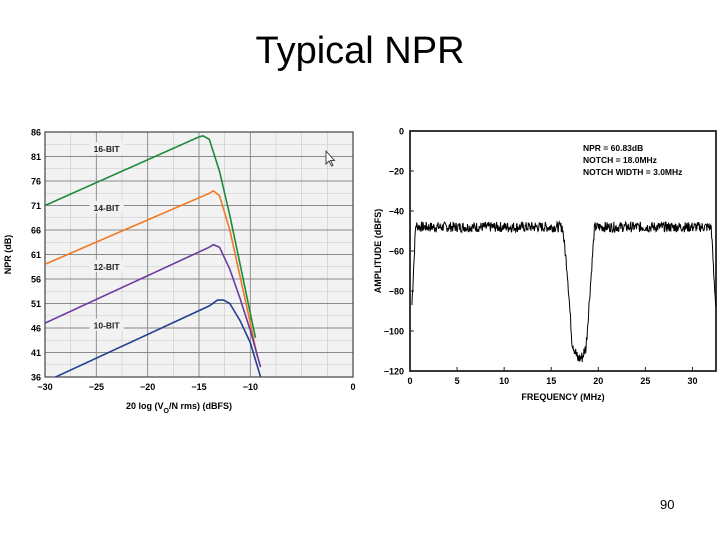 The height and width of the screenshot is (540, 720). I want to click on x-axis-title: FREQUENCY (MHz), so click(562, 397).